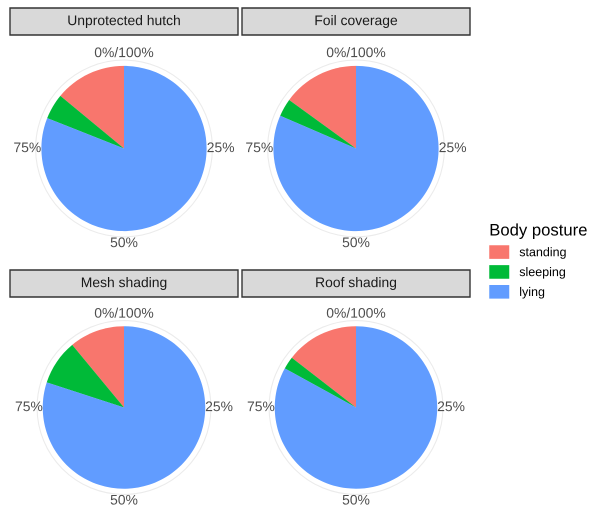  I want to click on legend-title: Body posture, so click(538, 231).